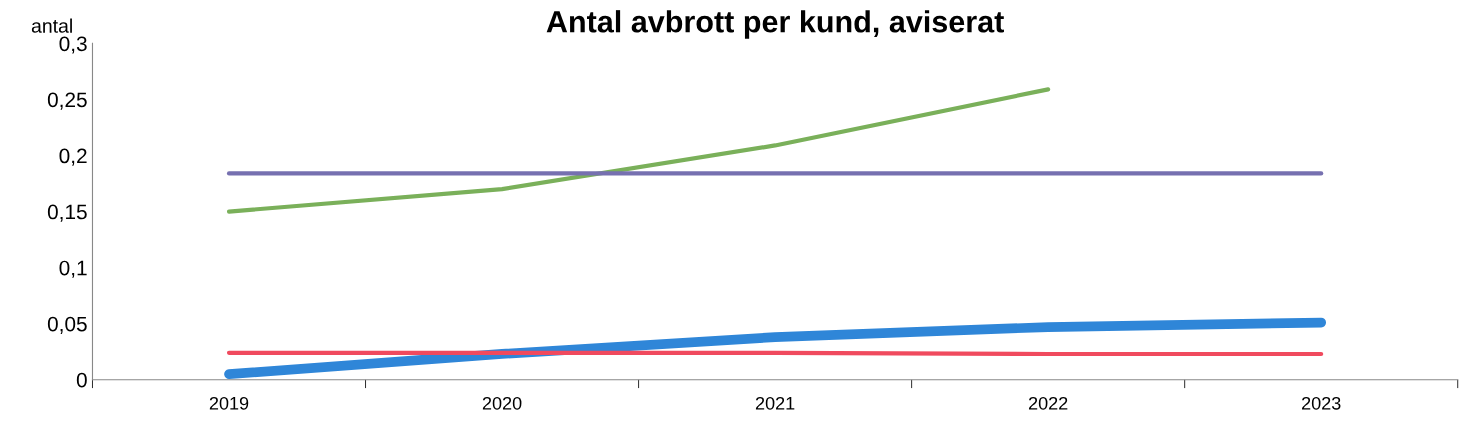 Image resolution: width=1468 pixels, height=434 pixels. I want to click on x-tick-label: 2022, so click(1048, 403).